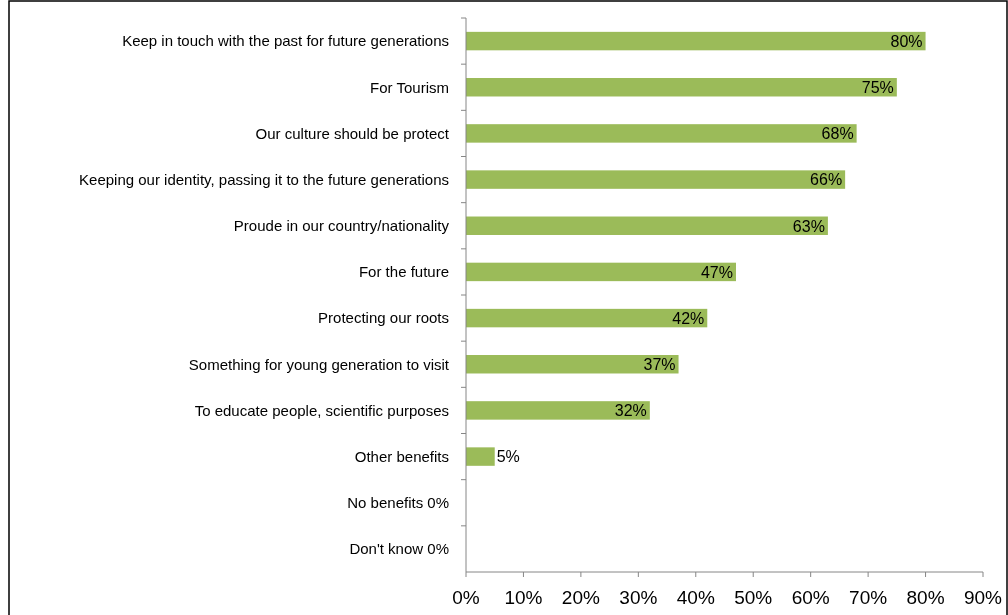  What do you see at coordinates (466, 597) in the screenshot?
I see `x-tick-label: 0%` at bounding box center [466, 597].